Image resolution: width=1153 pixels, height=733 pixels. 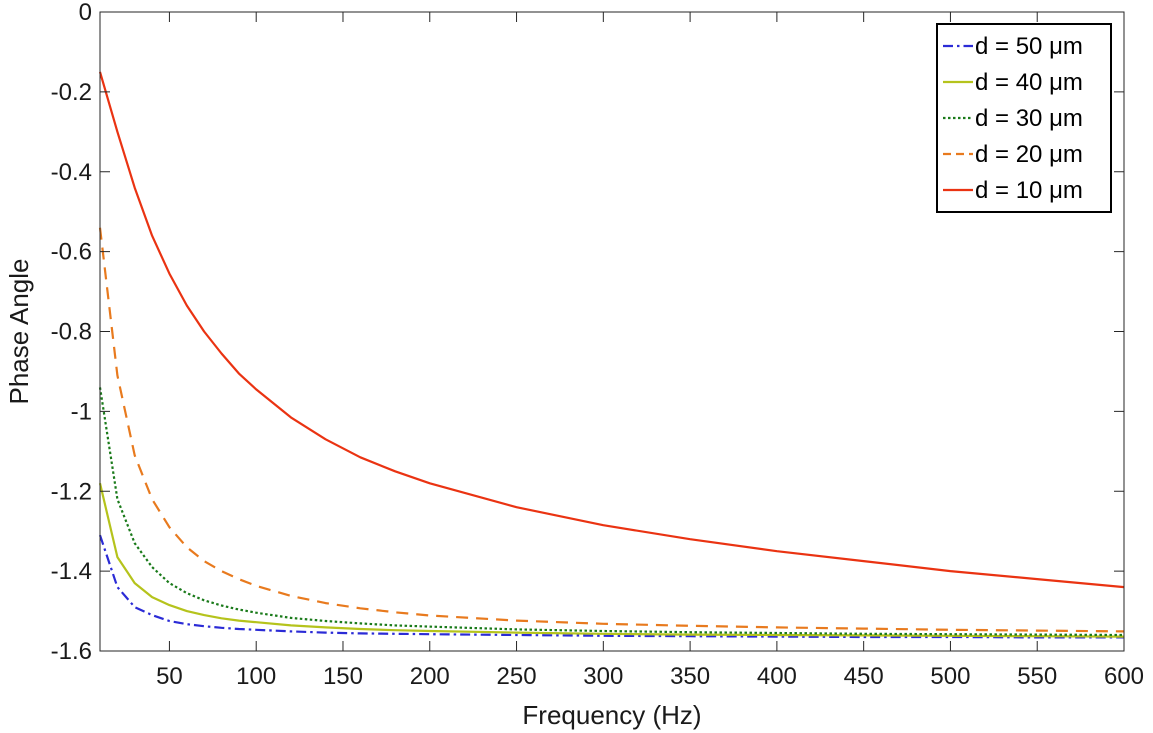 What do you see at coordinates (1037, 676) in the screenshot?
I see `x-tick-label: 550` at bounding box center [1037, 676].